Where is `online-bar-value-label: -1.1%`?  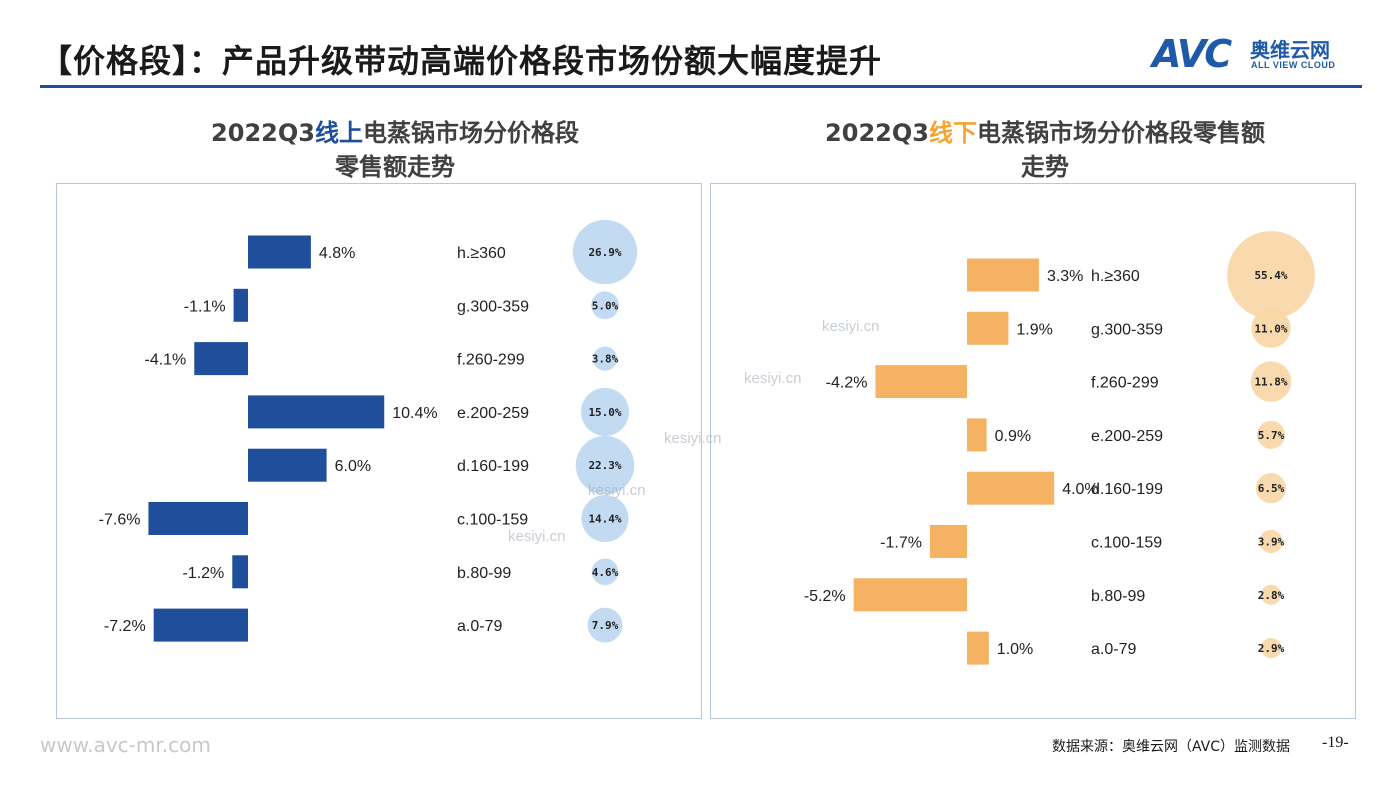
online-bar-value-label: -1.1% is located at coordinates (205, 306).